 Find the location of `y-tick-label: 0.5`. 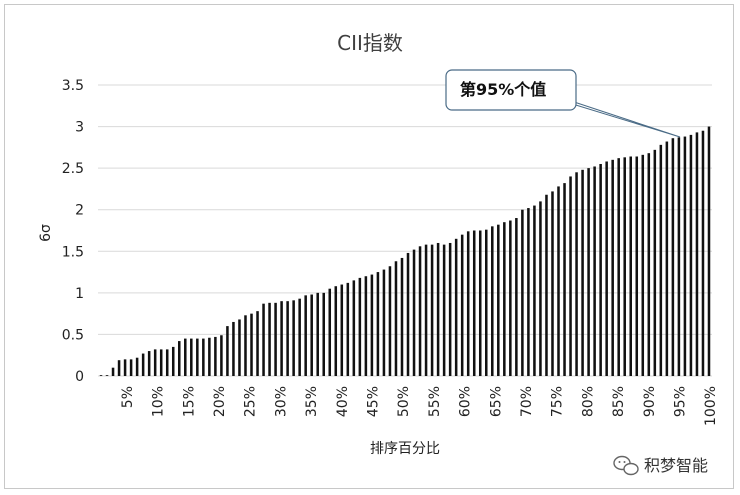

y-tick-label: 0.5 is located at coordinates (73, 335).